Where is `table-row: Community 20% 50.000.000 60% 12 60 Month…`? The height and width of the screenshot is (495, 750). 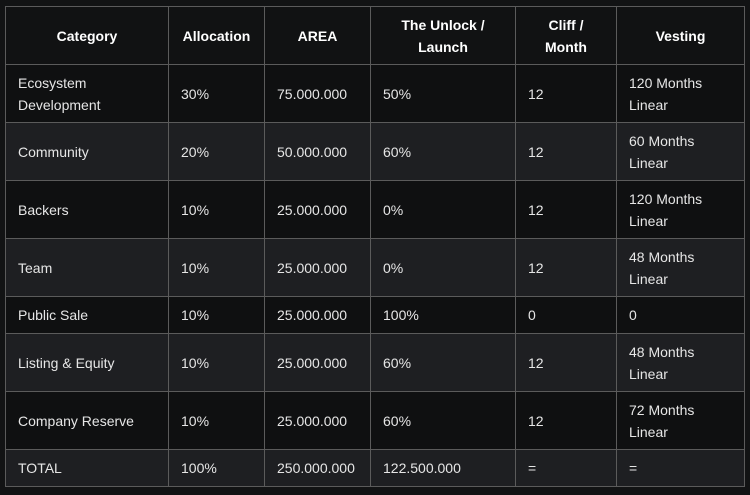 table-row: Community 20% 50.000.000 60% 12 60 Month… is located at coordinates (375, 151).